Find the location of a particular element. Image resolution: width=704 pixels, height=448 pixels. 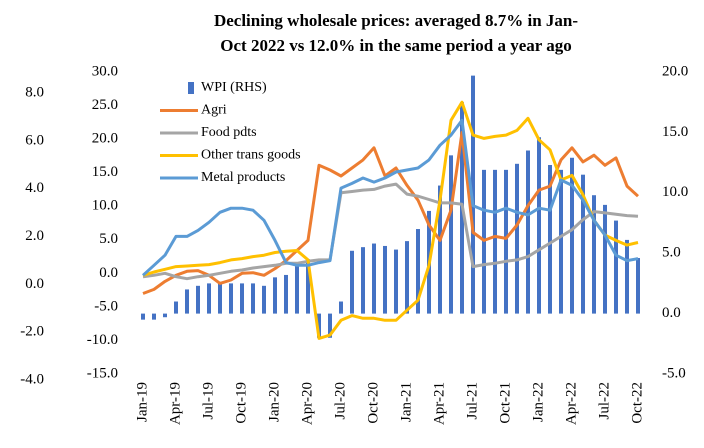

x-tick-label: Jul-21 is located at coordinates (472, 401).